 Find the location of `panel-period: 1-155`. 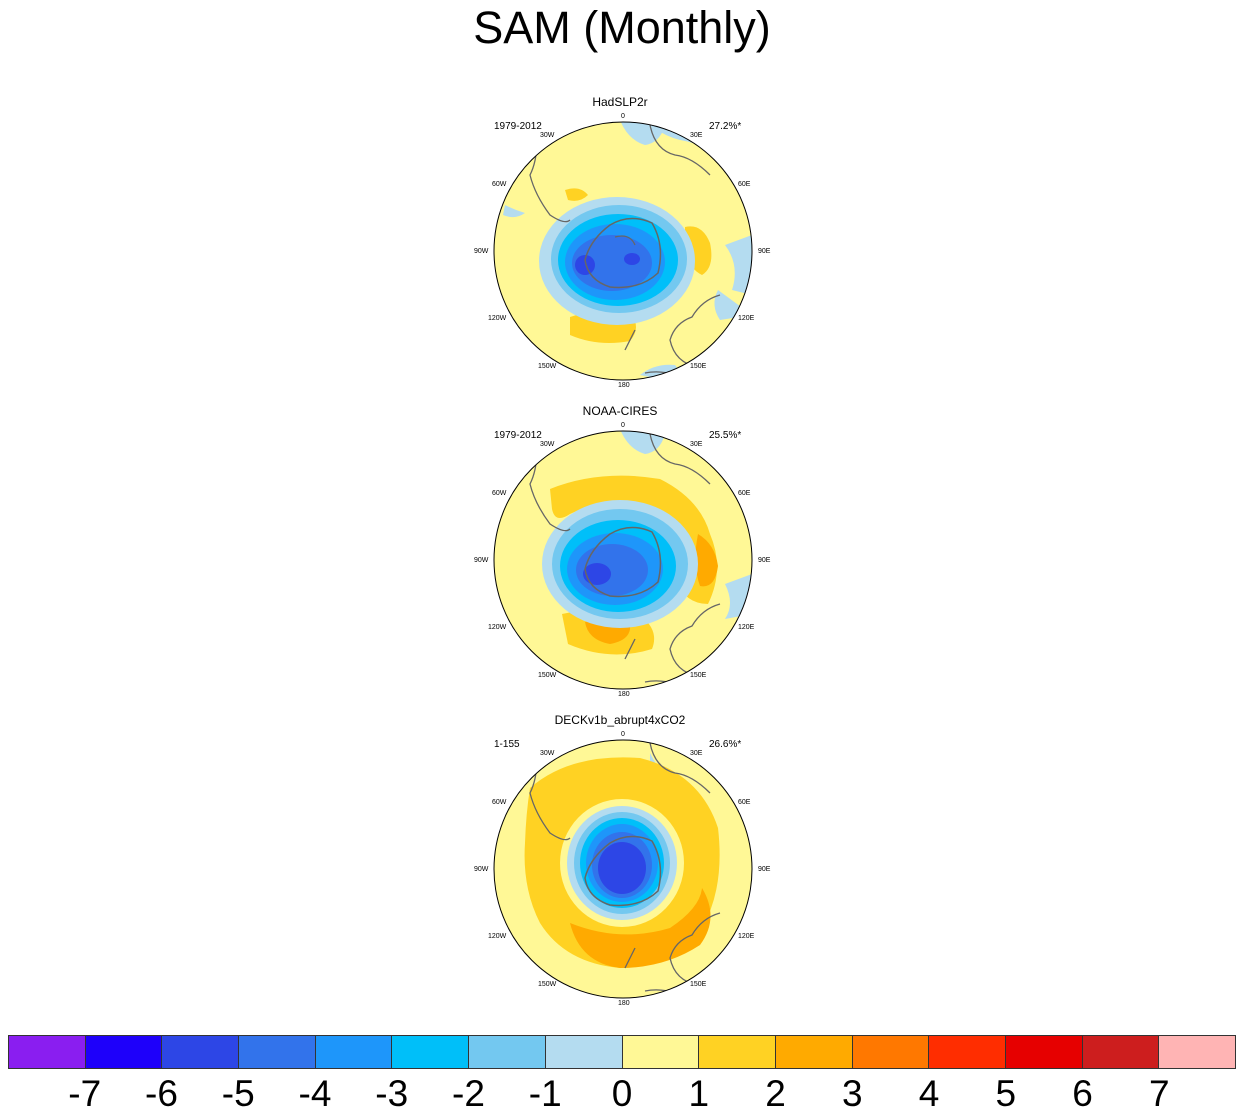

panel-period: 1-155 is located at coordinates (507, 744).